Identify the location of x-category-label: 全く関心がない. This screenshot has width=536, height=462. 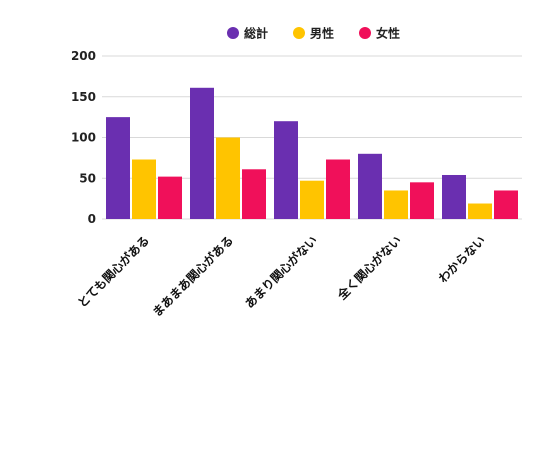
(368, 268).